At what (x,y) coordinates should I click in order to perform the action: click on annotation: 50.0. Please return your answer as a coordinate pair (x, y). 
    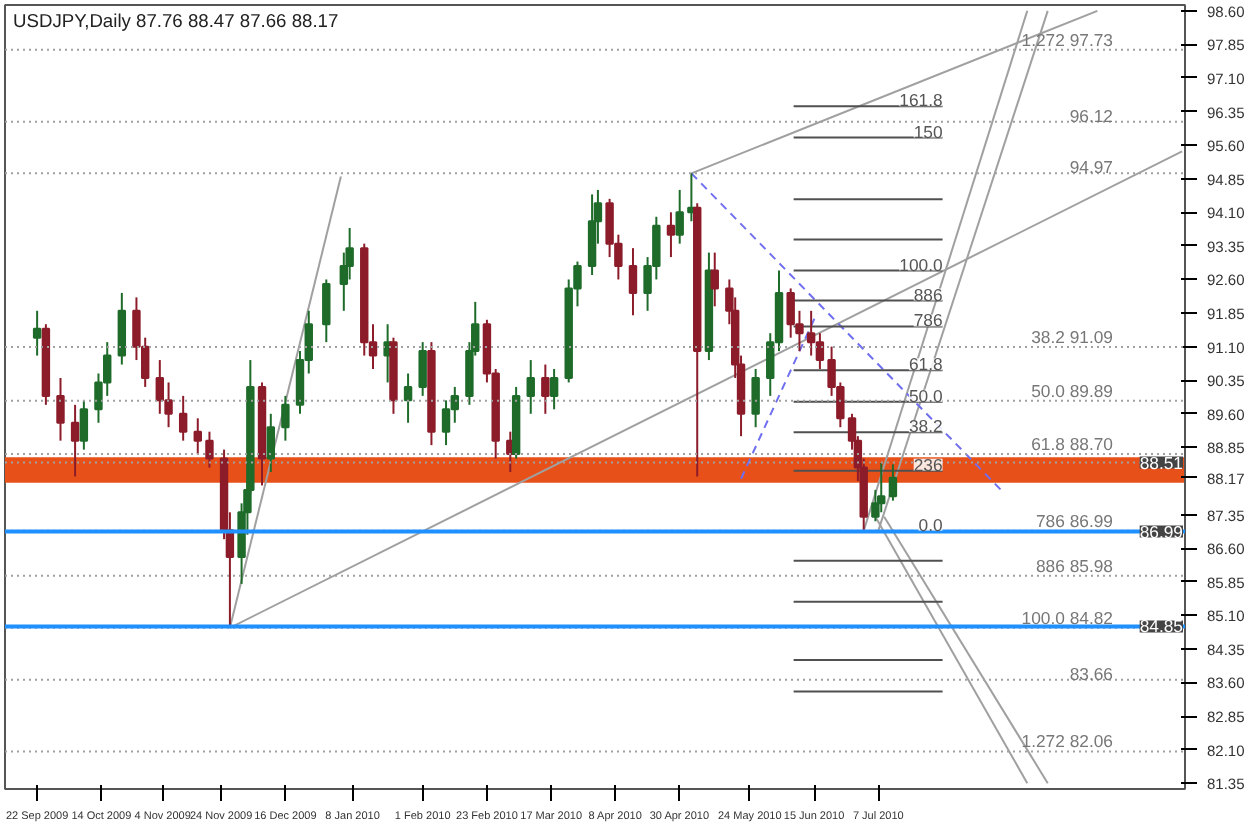
    Looking at the image, I should click on (925, 395).